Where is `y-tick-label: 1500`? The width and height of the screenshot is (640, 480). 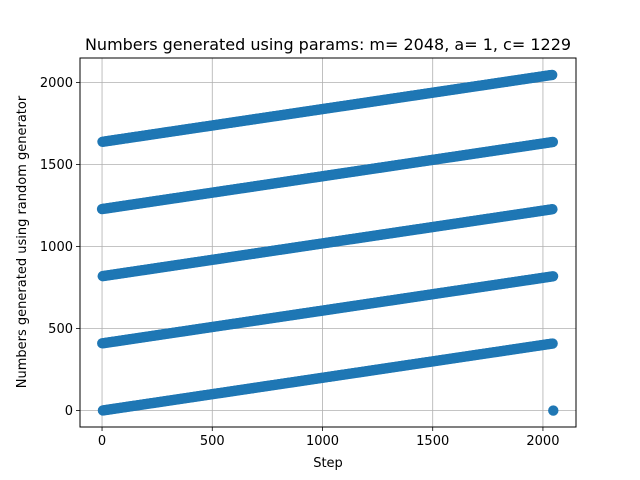
y-tick-label: 1500 is located at coordinates (56, 165).